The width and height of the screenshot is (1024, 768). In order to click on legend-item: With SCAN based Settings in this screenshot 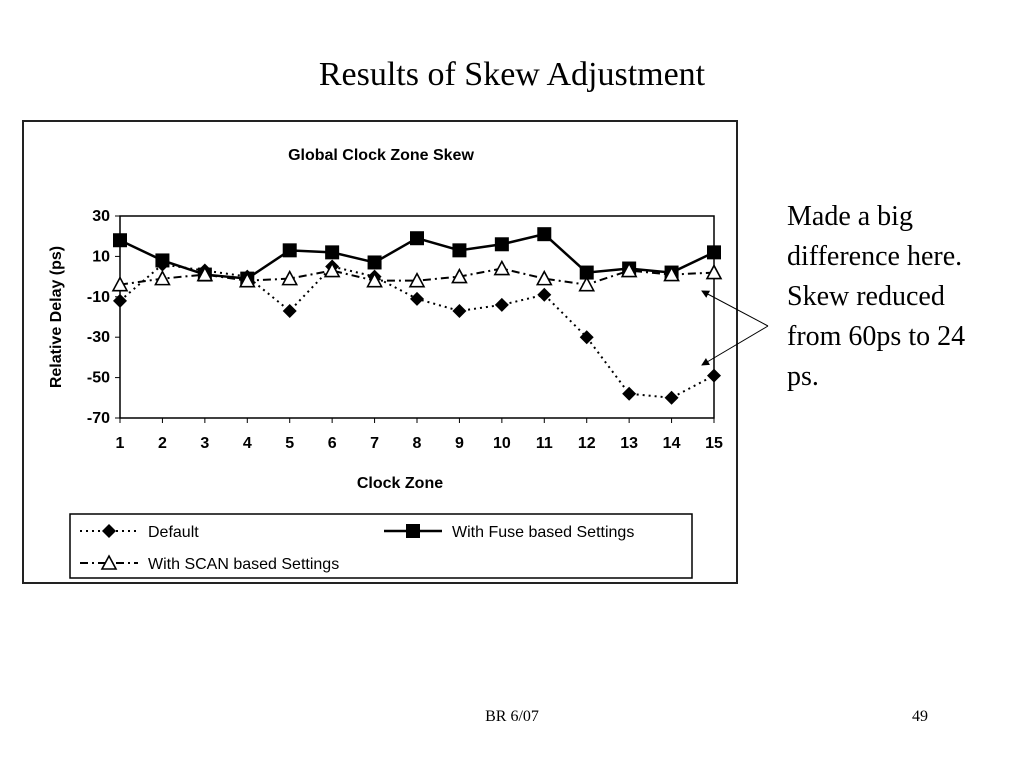, I will do `click(209, 563)`.